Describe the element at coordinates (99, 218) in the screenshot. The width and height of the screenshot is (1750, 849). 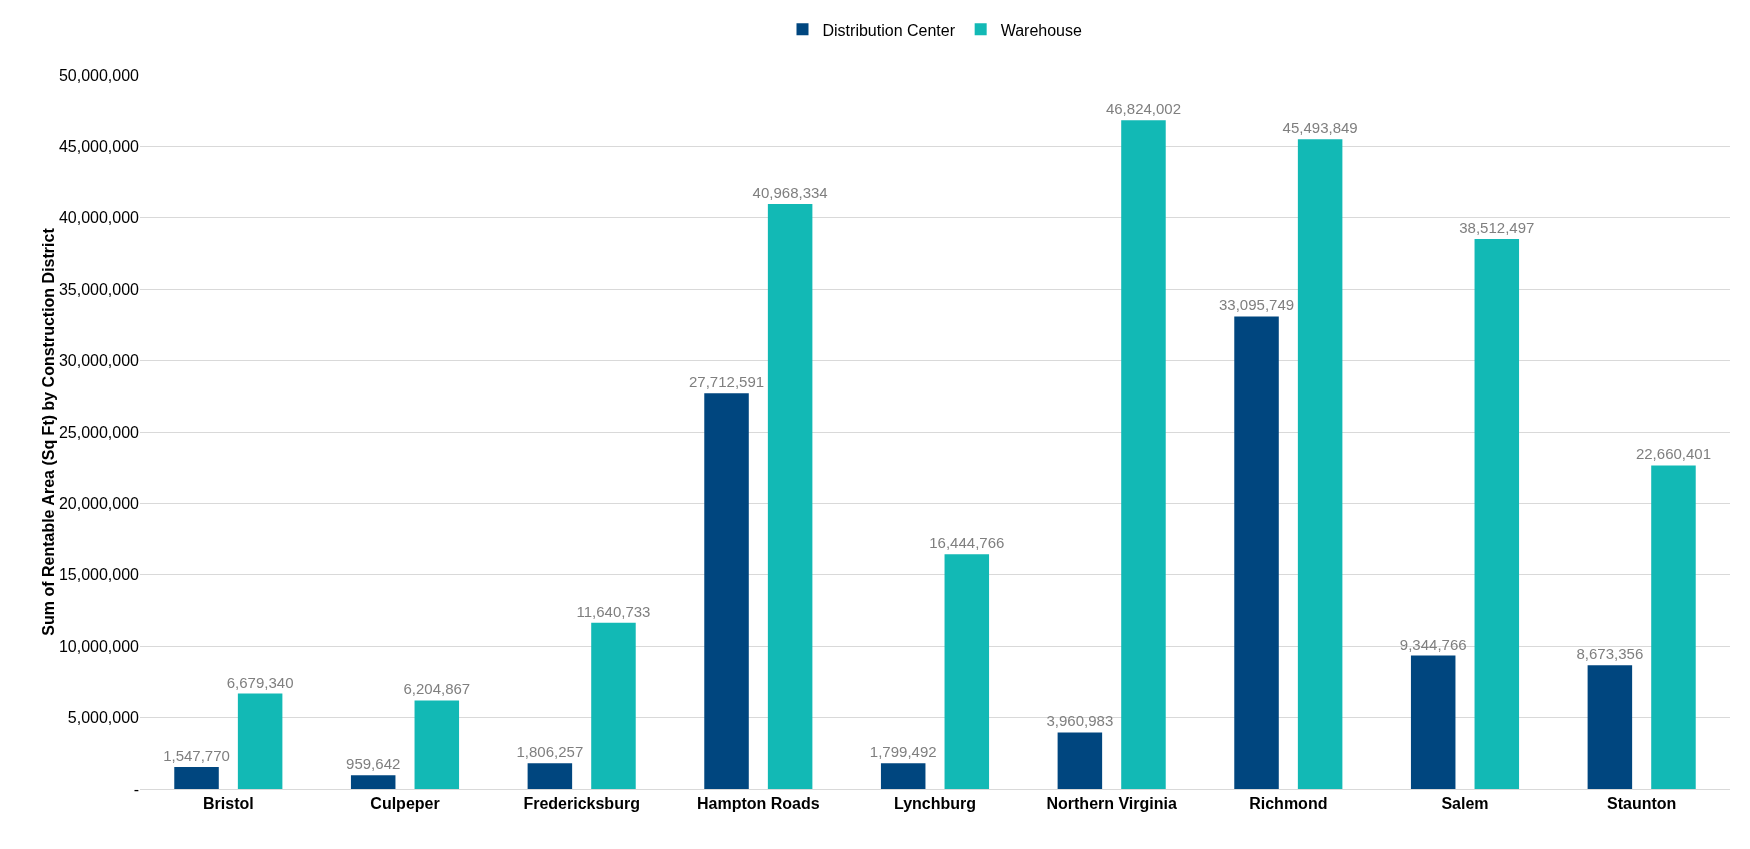
I see `y-tick-label: 40,000,000` at that location.